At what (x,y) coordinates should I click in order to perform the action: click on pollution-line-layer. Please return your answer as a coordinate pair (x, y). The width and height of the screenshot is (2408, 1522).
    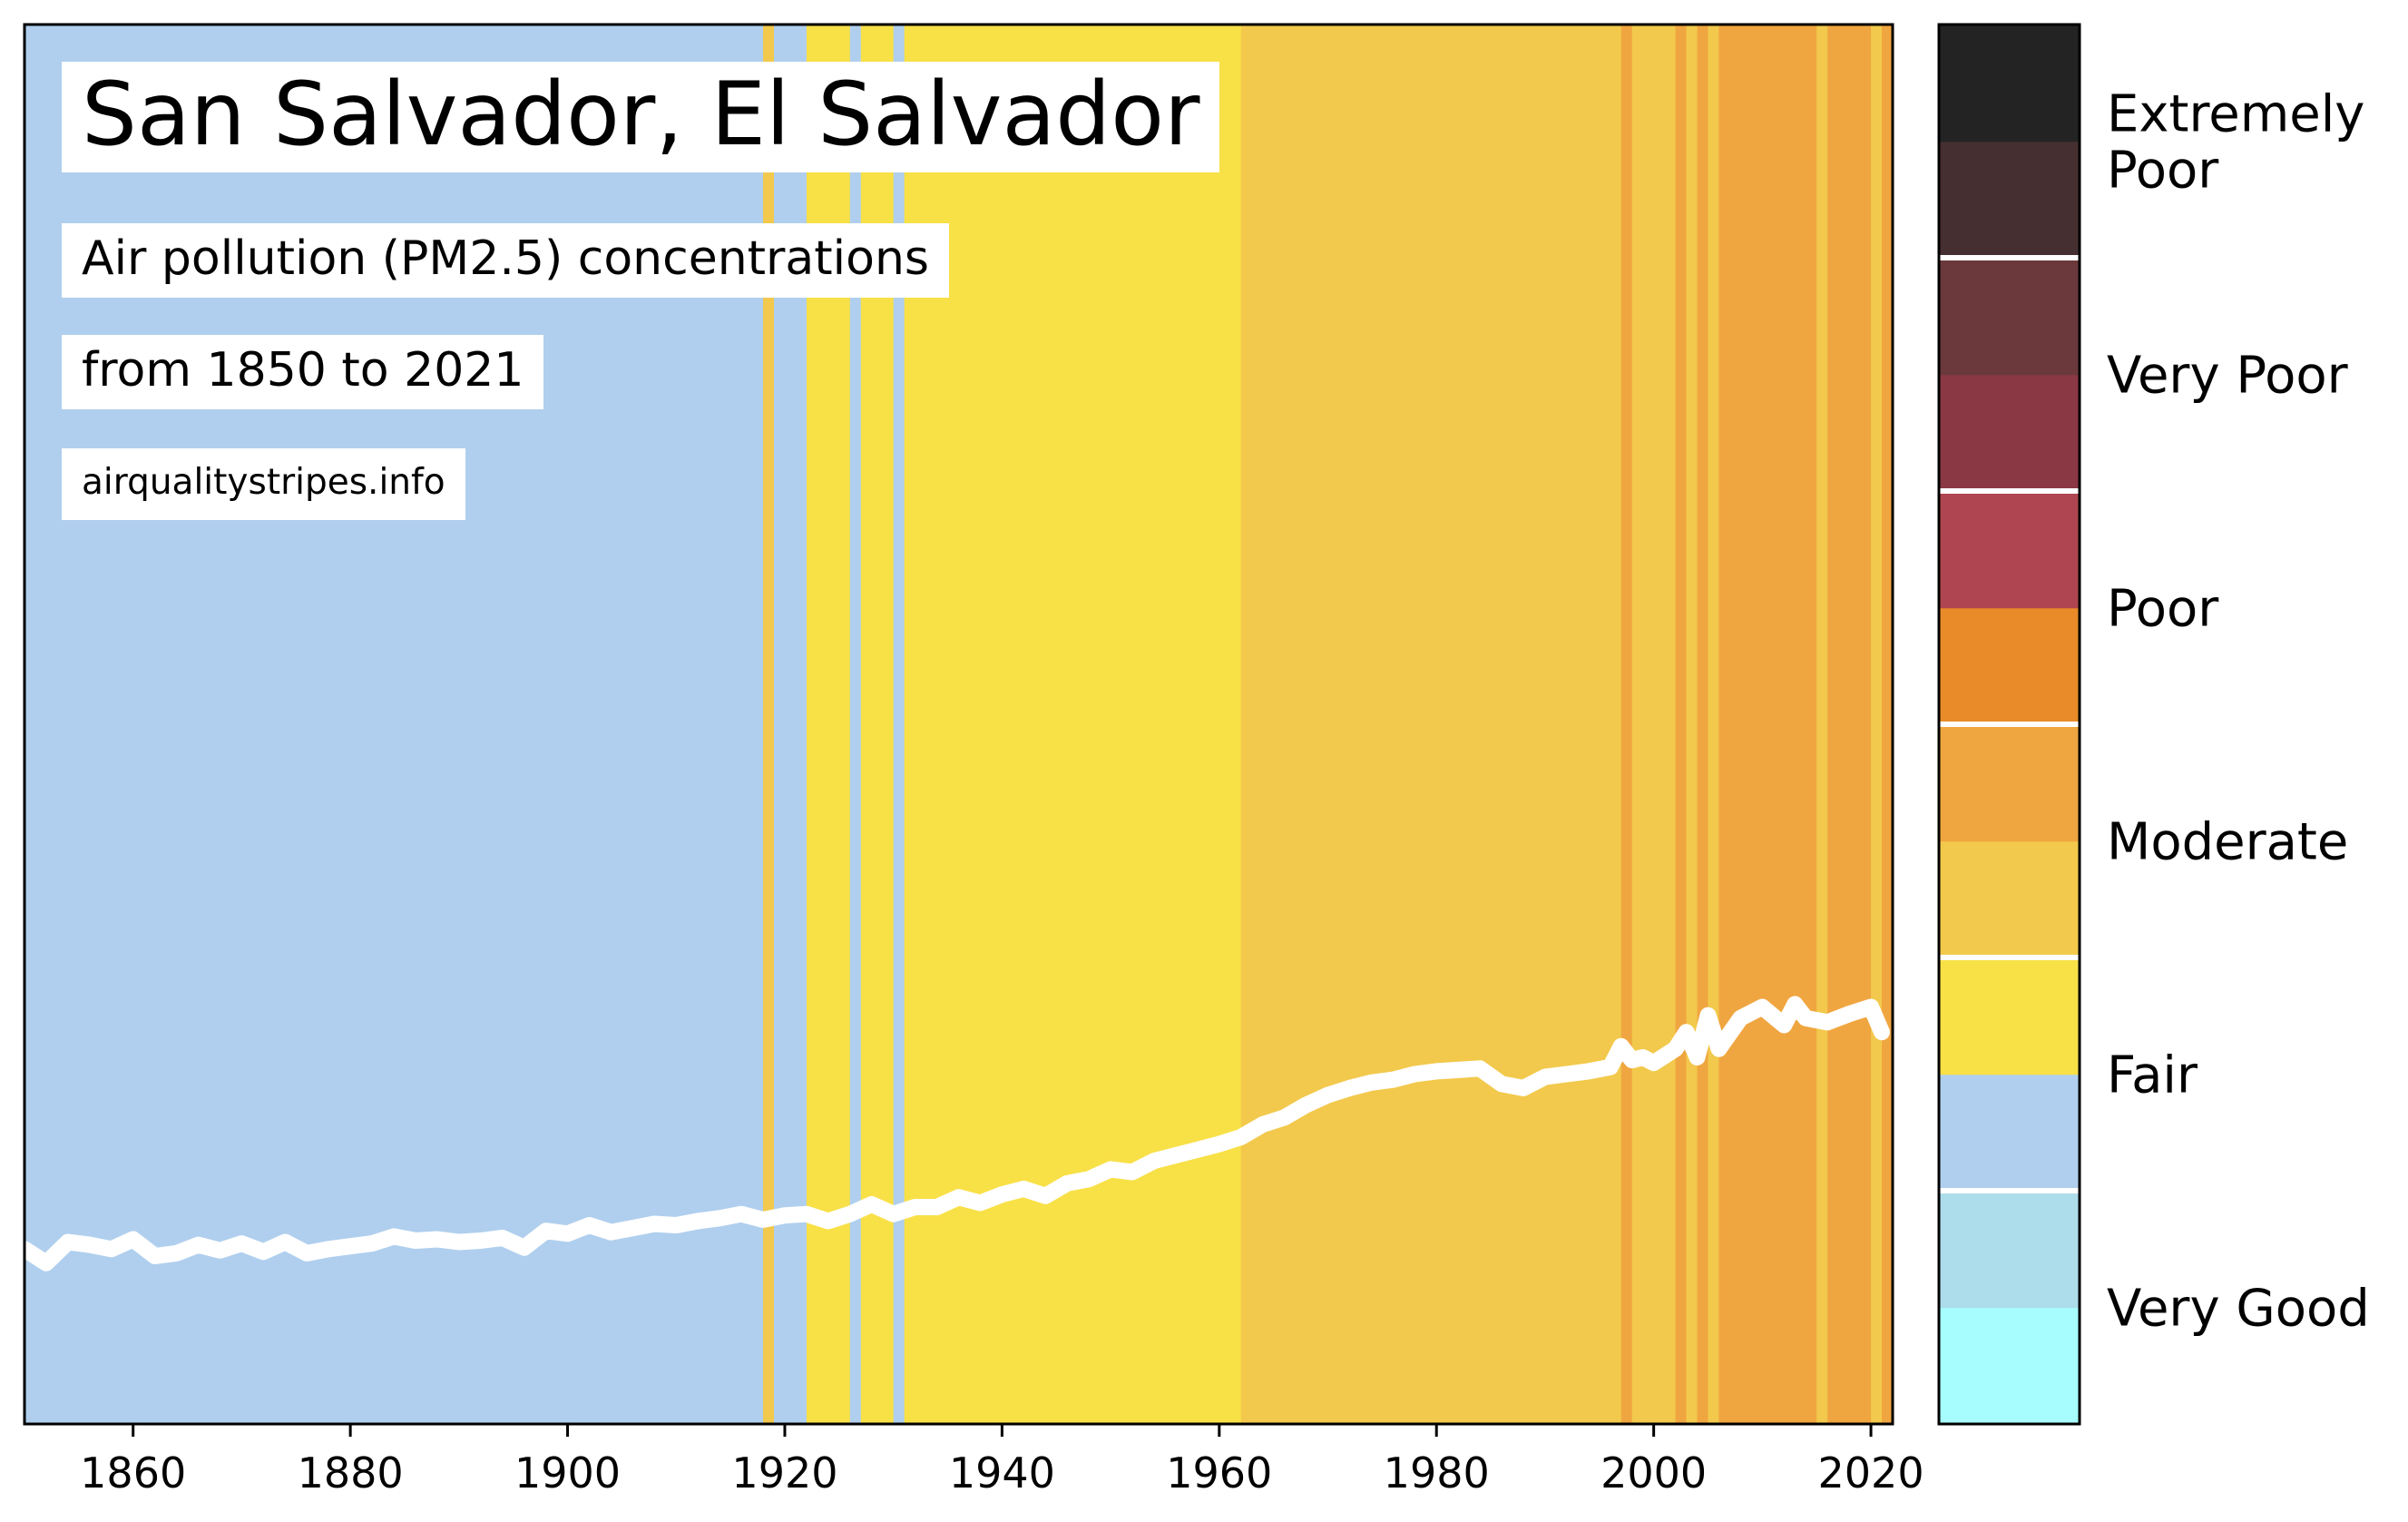
    Looking at the image, I should click on (953, 1134).